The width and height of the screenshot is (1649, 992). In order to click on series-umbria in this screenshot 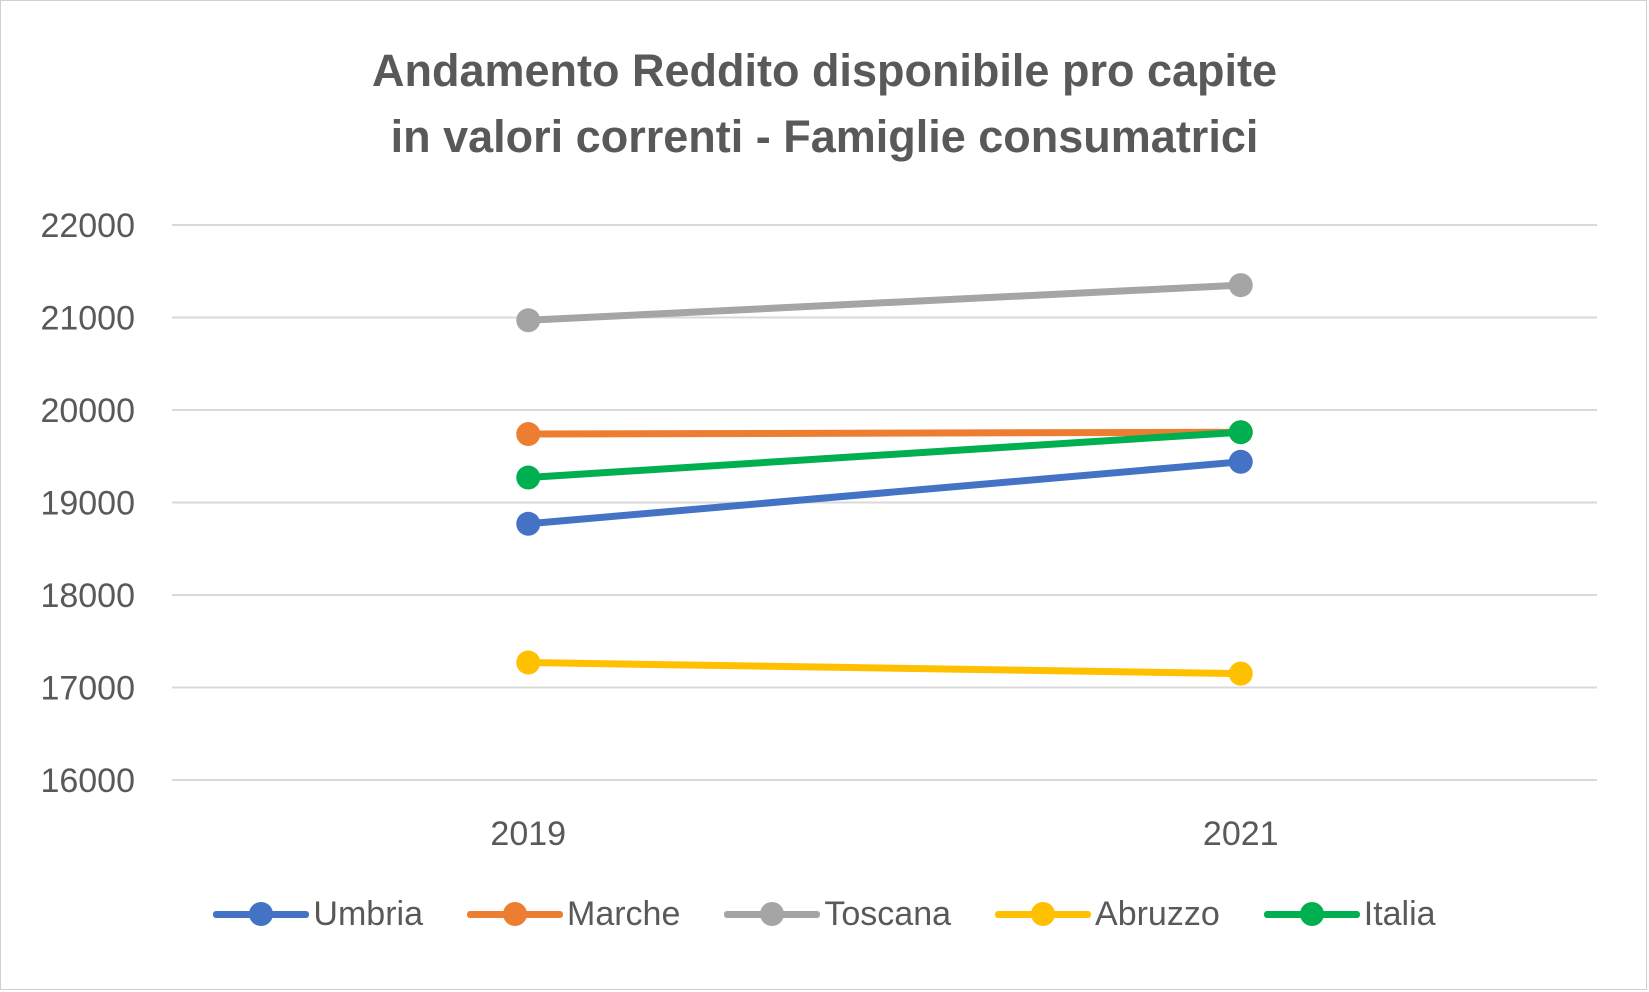, I will do `click(884, 492)`.